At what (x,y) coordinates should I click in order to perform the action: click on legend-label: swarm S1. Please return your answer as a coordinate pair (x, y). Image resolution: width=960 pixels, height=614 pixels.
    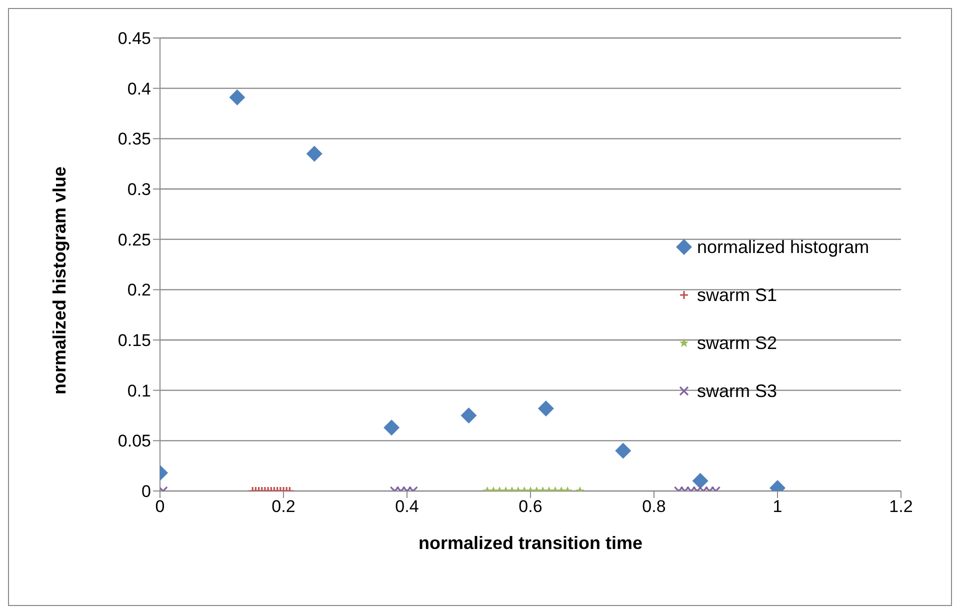
    Looking at the image, I should click on (737, 295).